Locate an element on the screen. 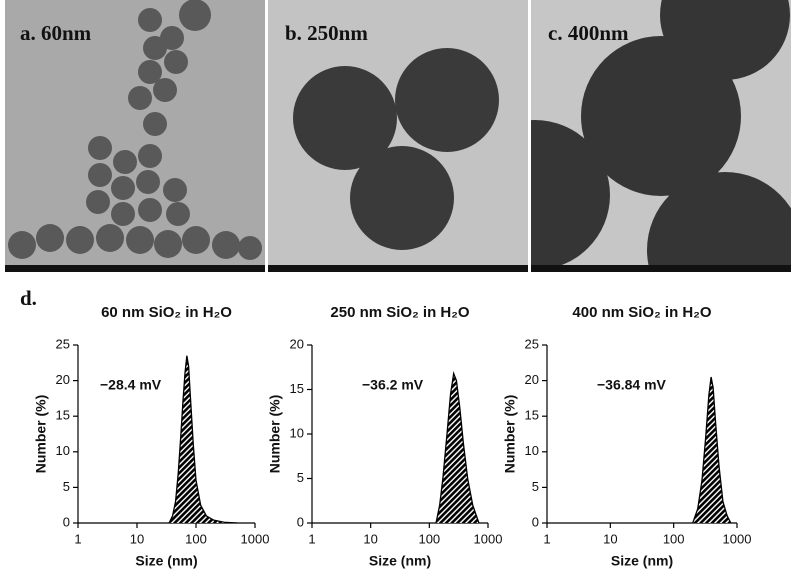  chart-title: 250 nm SiO₂ in H₂O is located at coordinates (400, 312).